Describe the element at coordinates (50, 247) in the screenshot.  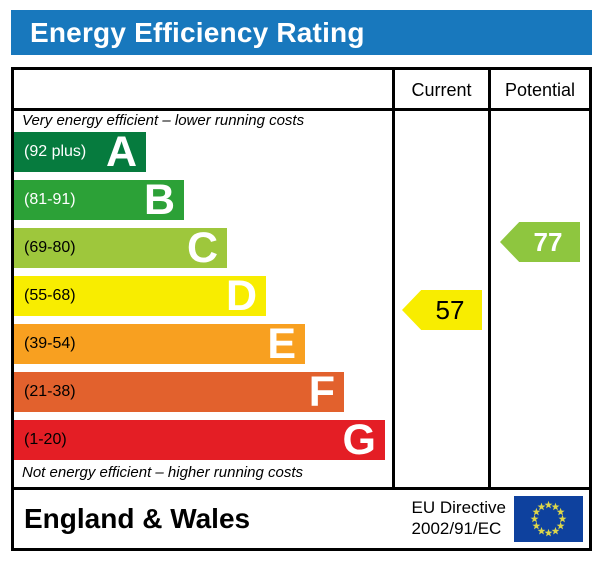
I see `band-c-range: (69-80)` at that location.